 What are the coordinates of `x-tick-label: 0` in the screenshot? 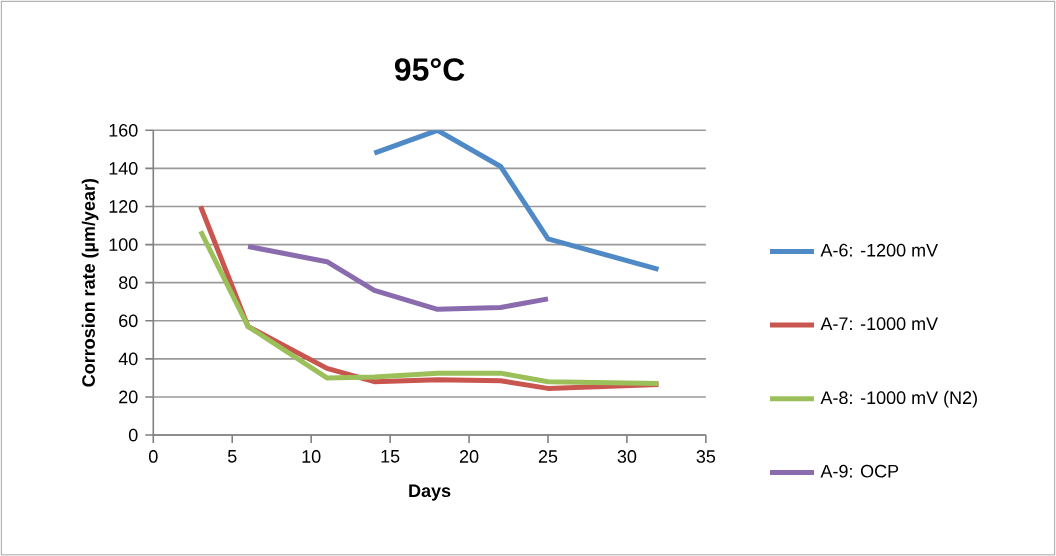 It's located at (153, 456).